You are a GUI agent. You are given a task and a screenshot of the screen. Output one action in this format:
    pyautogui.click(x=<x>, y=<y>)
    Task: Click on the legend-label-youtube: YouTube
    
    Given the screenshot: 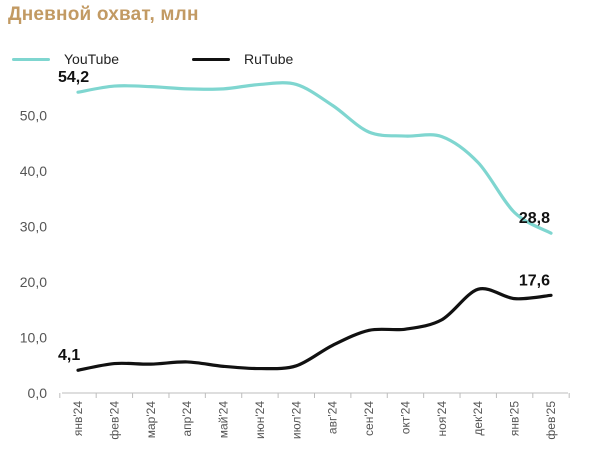 What is the action you would take?
    pyautogui.click(x=92, y=59)
    